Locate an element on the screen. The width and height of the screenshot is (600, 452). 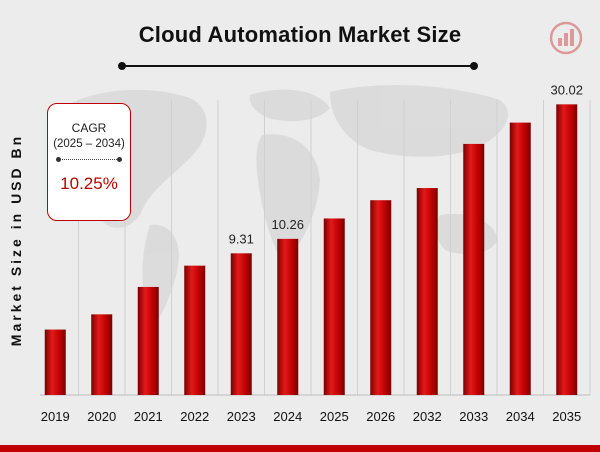
x-tick-label-2022: 2022 is located at coordinates (194, 416).